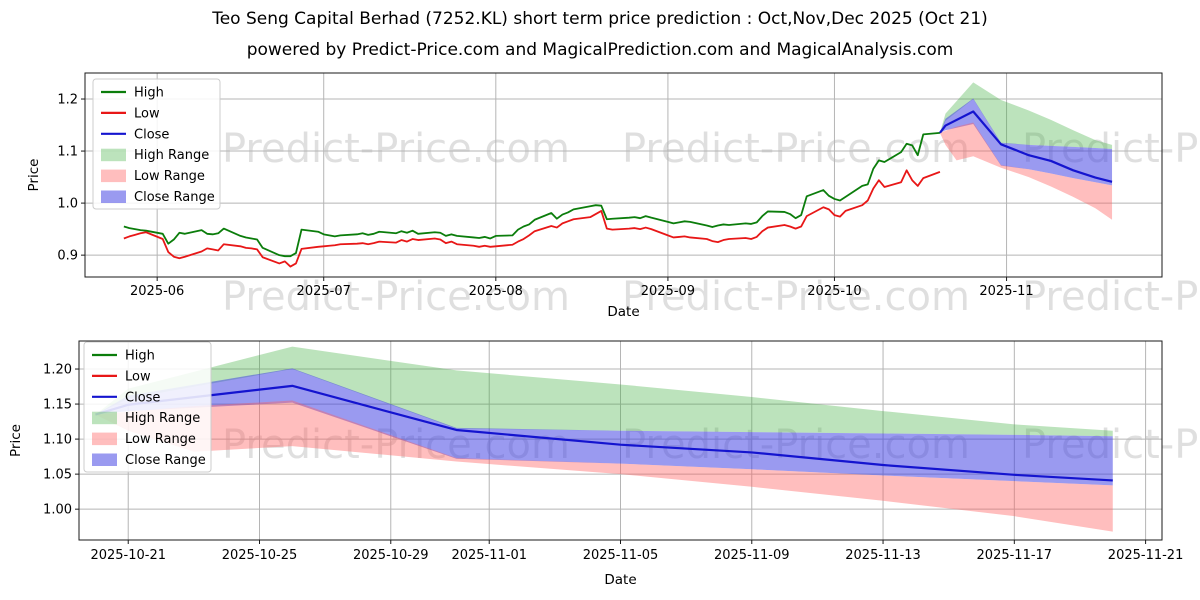 Image resolution: width=1200 pixels, height=600 pixels. I want to click on x-tick-label: 2025-10-25, so click(260, 555).